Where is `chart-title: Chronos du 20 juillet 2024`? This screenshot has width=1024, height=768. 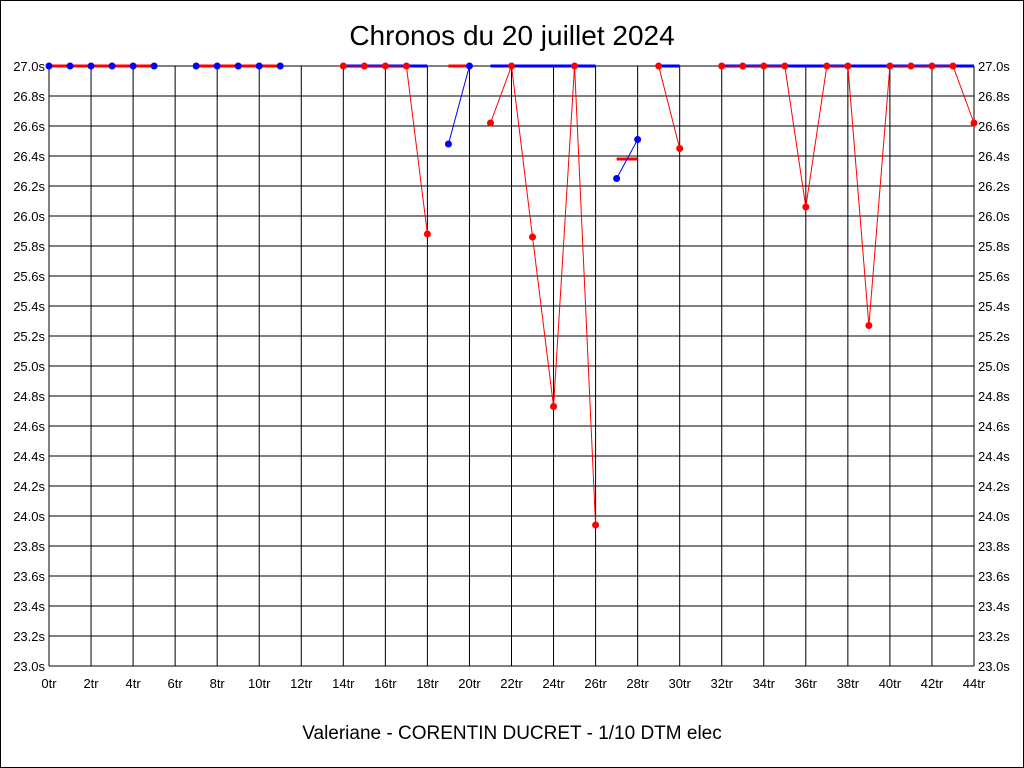
chart-title: Chronos du 20 juillet 2024 is located at coordinates (511, 35).